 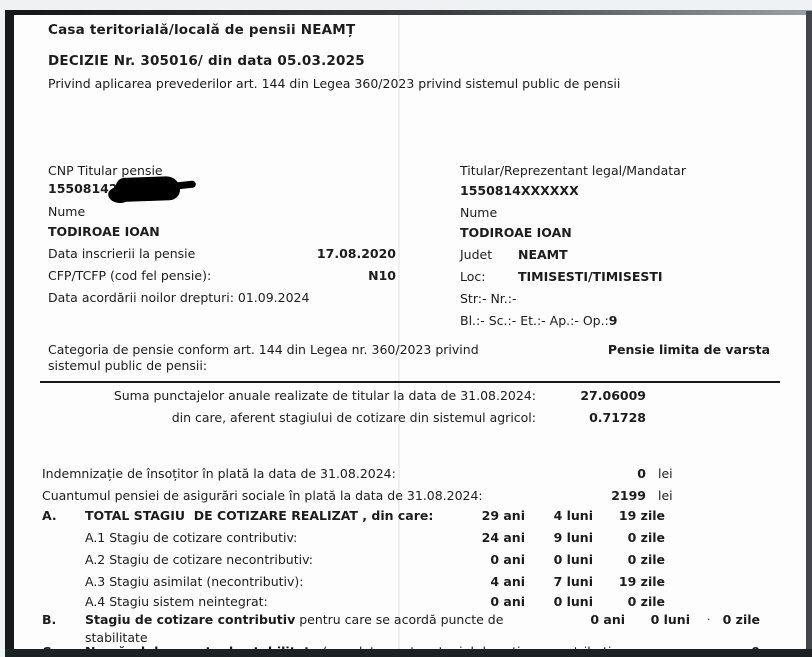 What do you see at coordinates (573, 559) in the screenshot?
I see `row-a2-luni: 0 luni` at bounding box center [573, 559].